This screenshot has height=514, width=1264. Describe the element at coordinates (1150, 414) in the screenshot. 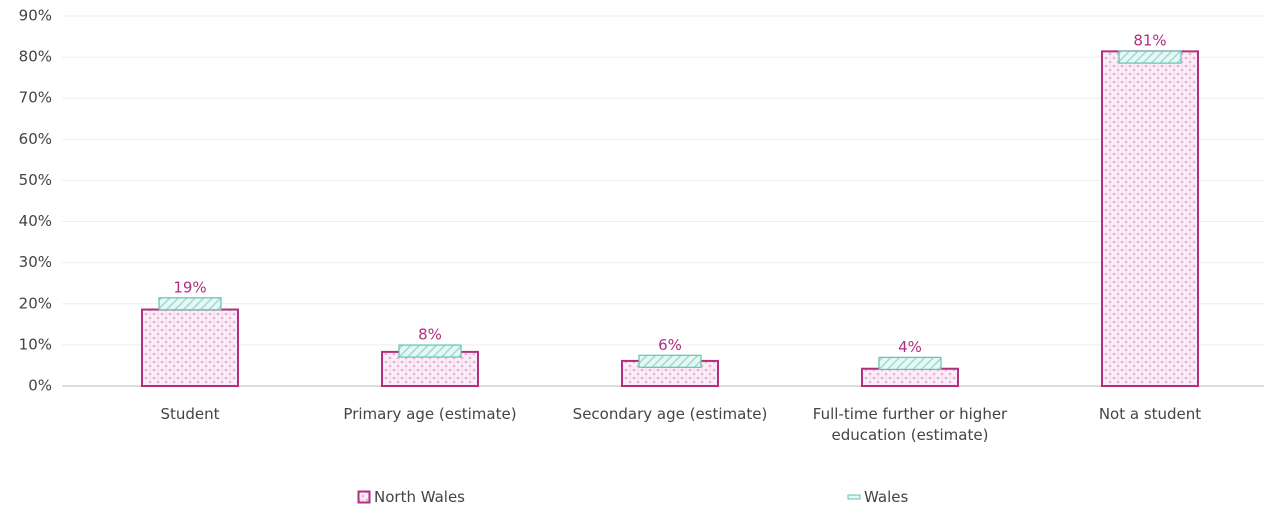

I see `x-tick-label: Not a student` at that location.